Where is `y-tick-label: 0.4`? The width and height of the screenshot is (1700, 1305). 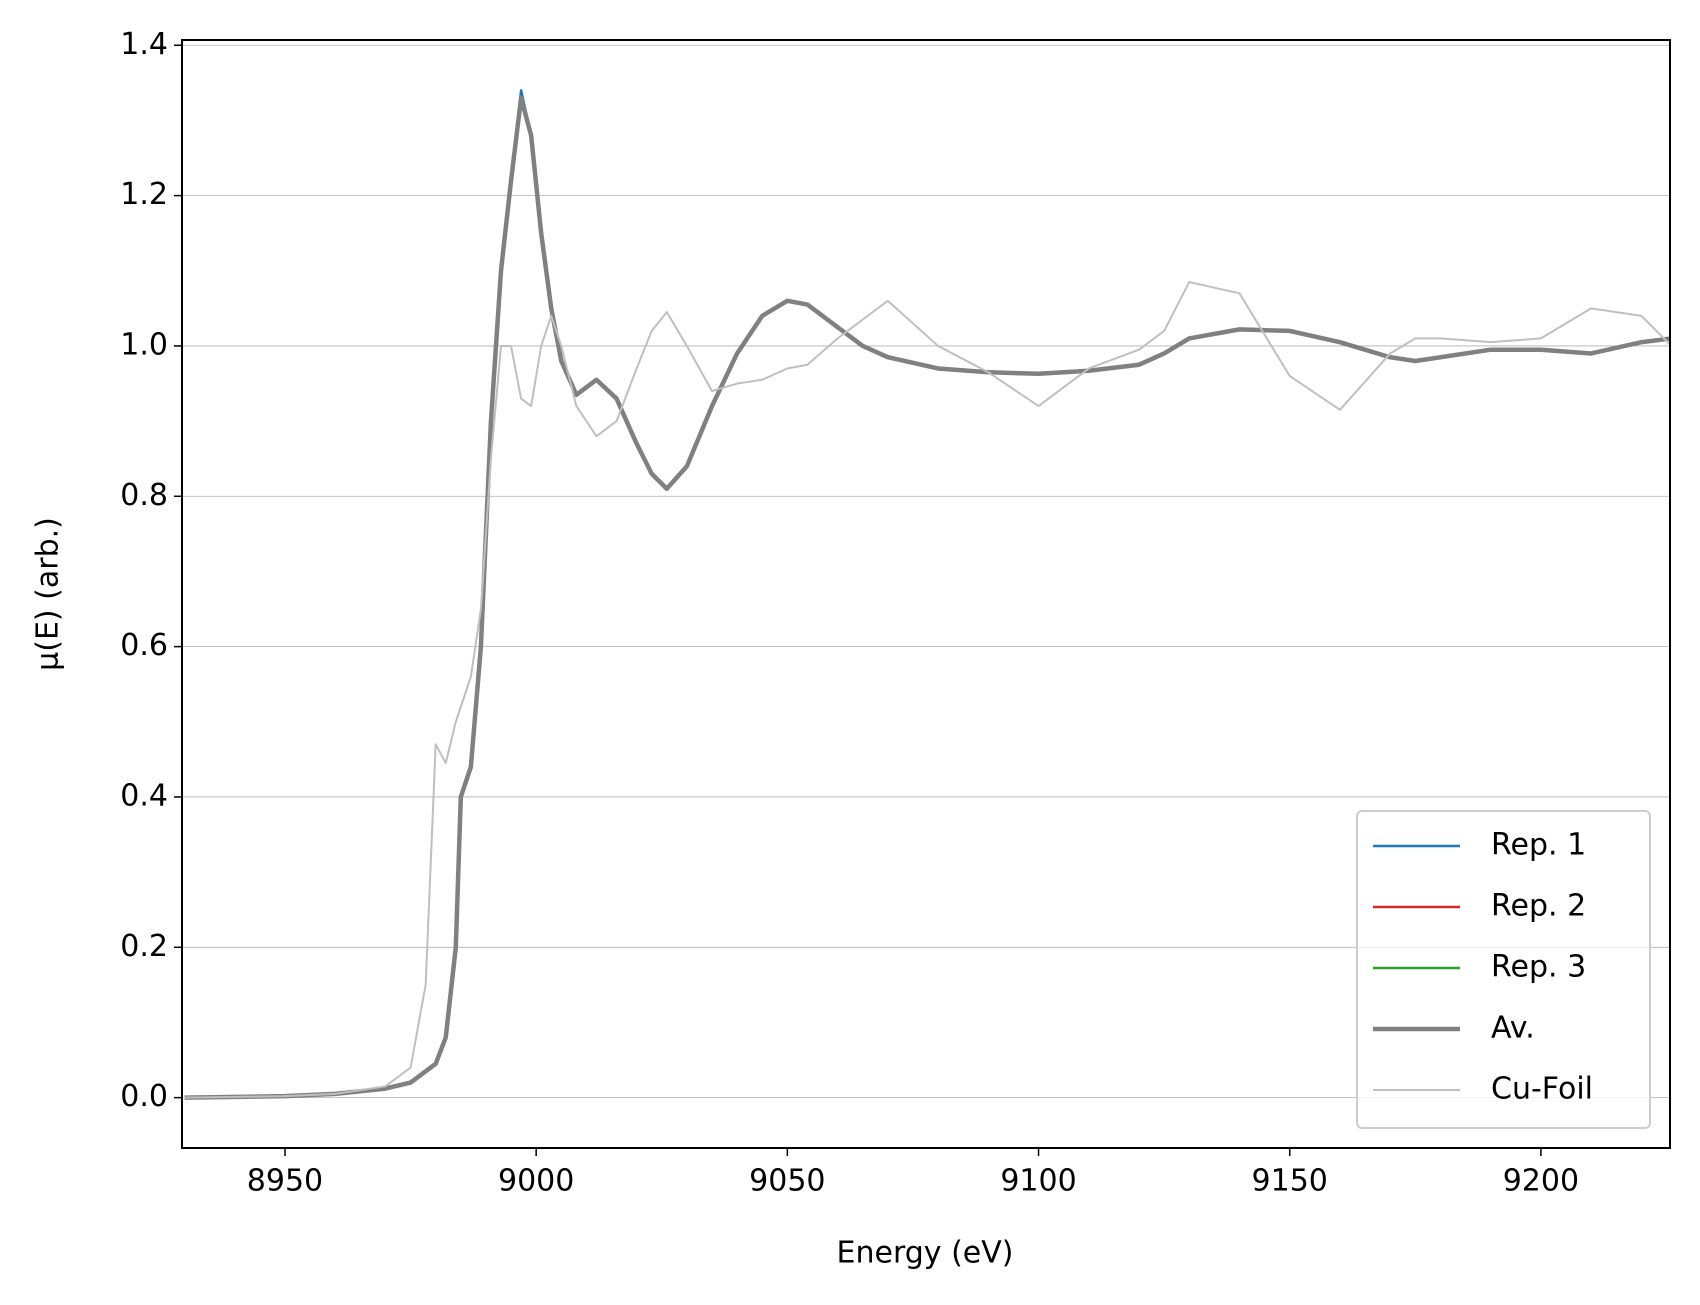
y-tick-label: 0.4 is located at coordinates (144, 795).